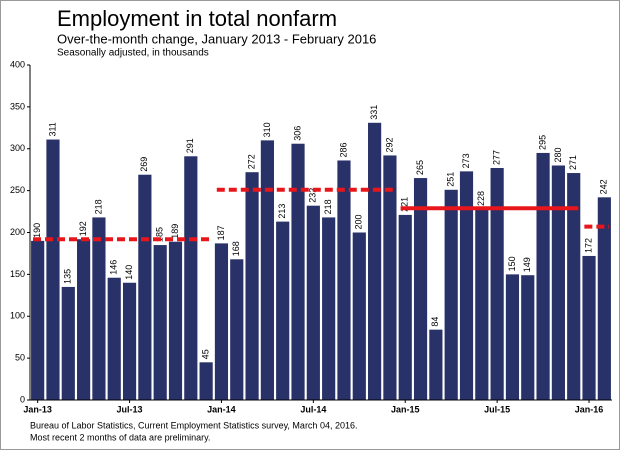 Image resolution: width=620 pixels, height=450 pixels. What do you see at coordinates (542, 142) in the screenshot?
I see `value-label: 295` at bounding box center [542, 142].